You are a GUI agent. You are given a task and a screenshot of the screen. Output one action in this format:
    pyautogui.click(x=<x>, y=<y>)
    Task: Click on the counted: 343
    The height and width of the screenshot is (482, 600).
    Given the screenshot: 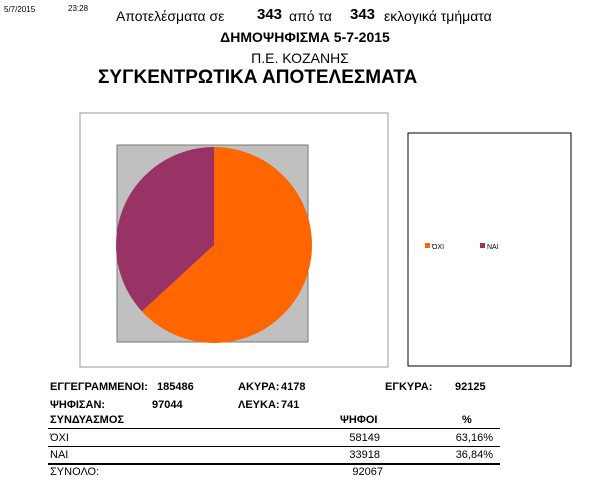 What is the action you would take?
    pyautogui.click(x=270, y=14)
    